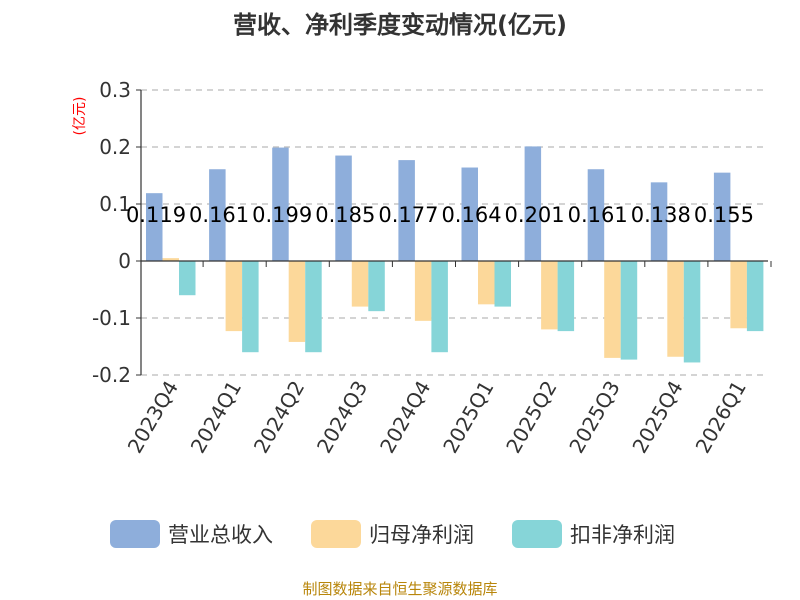 The width and height of the screenshot is (800, 600). I want to click on x-tick-label: 2024Q3, so click(342, 417).